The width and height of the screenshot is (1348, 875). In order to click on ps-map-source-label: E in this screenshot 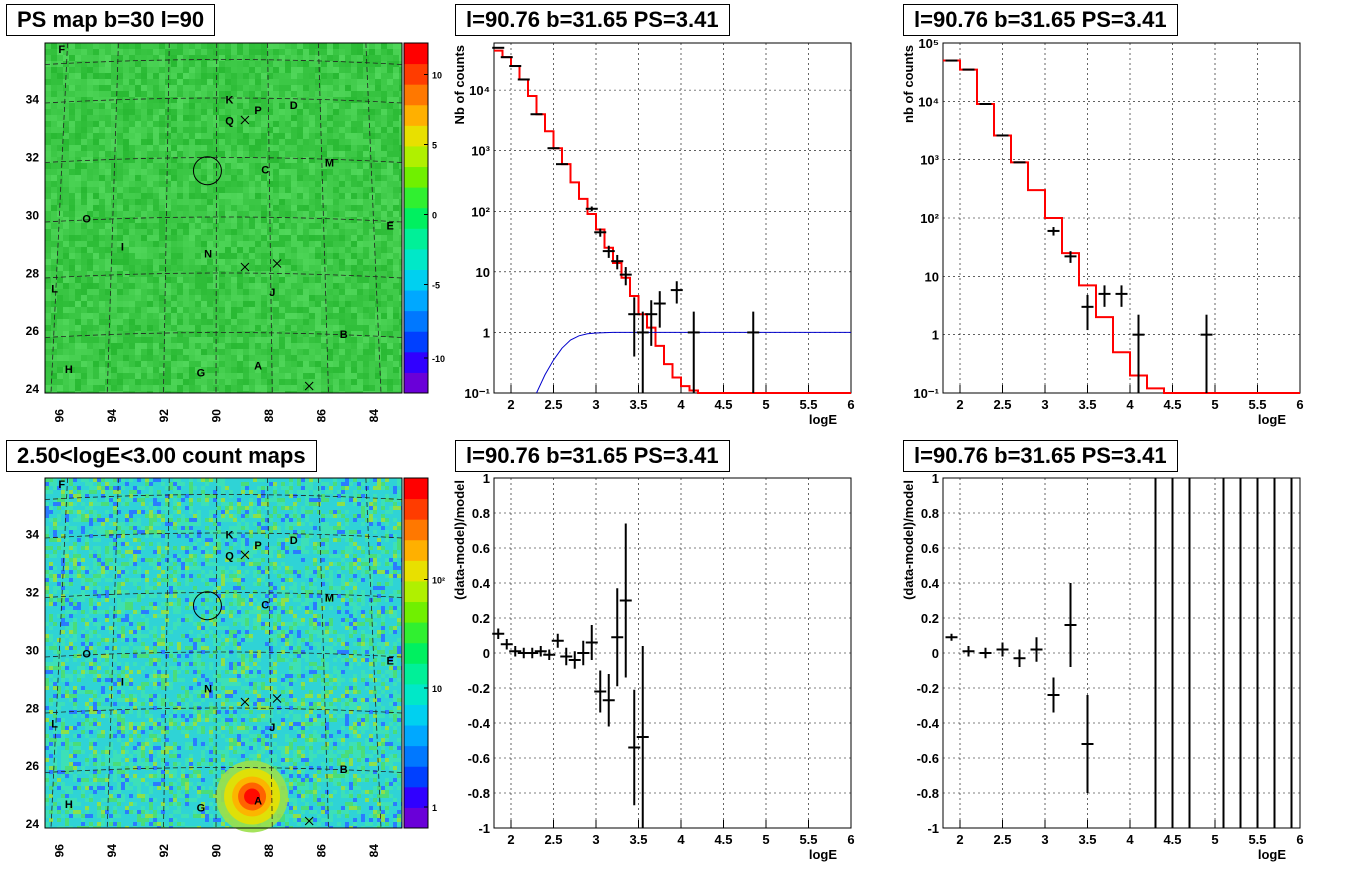, I will do `click(389, 227)`.